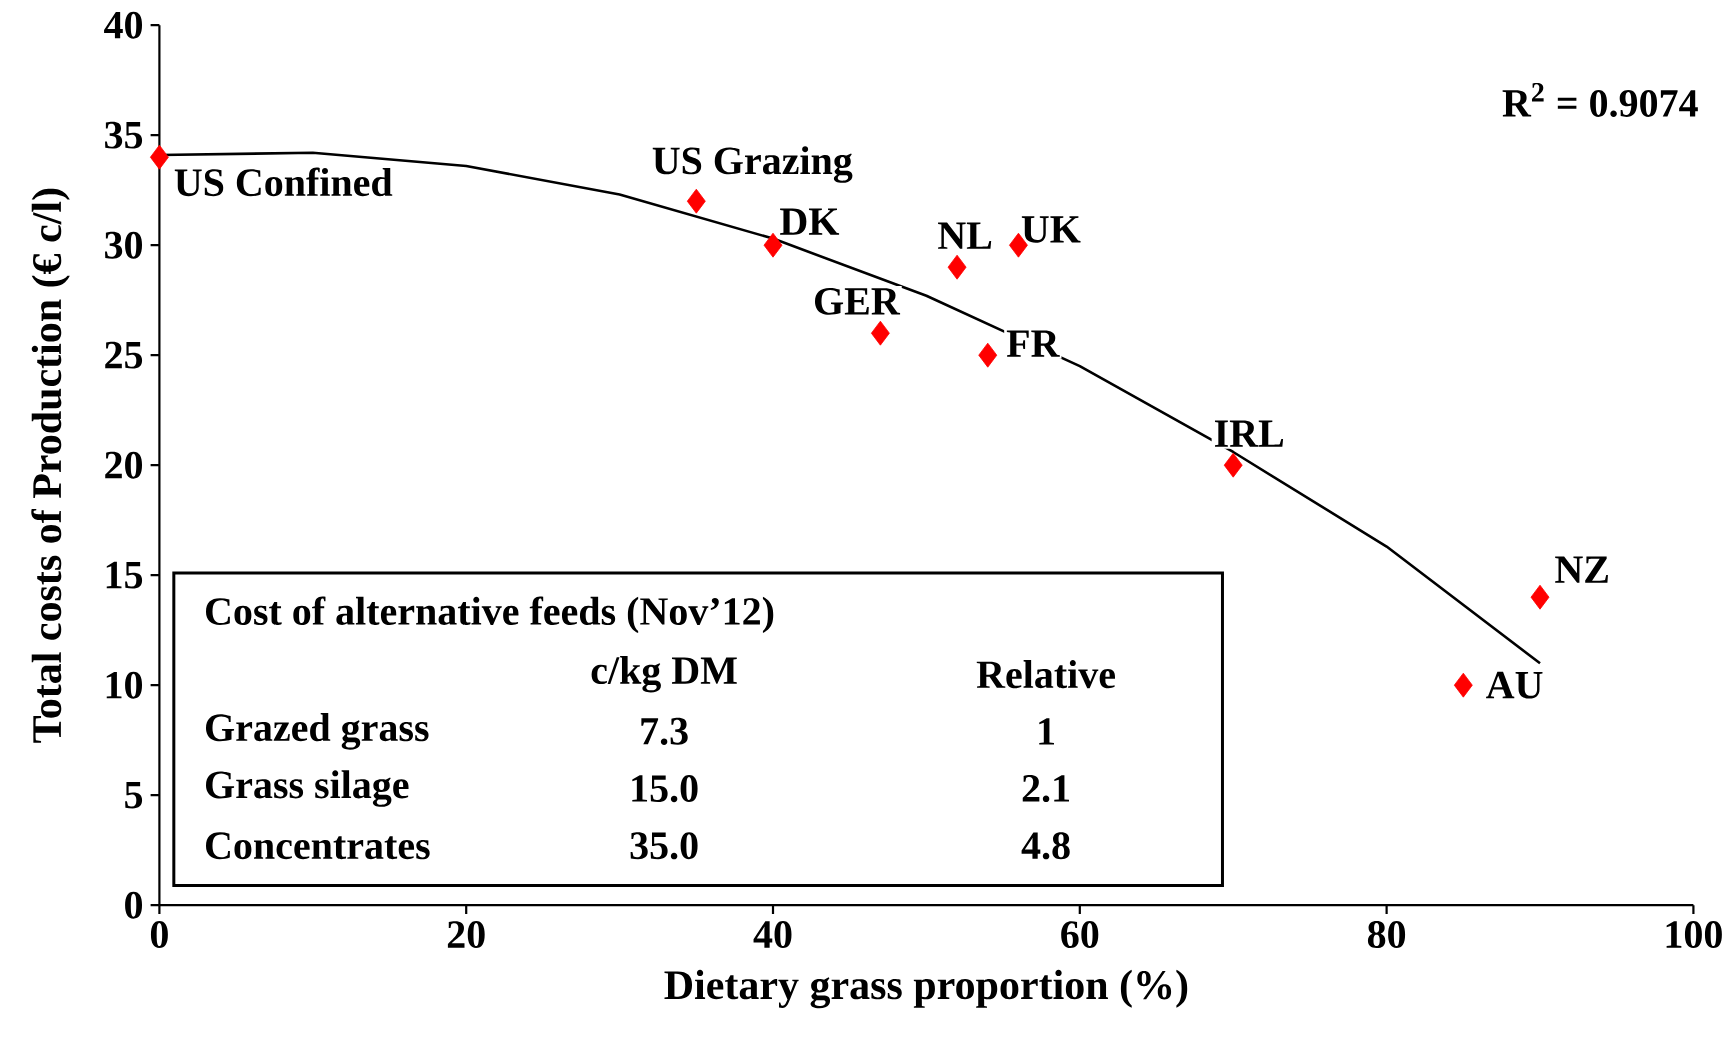  What do you see at coordinates (134, 795) in the screenshot?
I see `y-tick-label: 5` at bounding box center [134, 795].